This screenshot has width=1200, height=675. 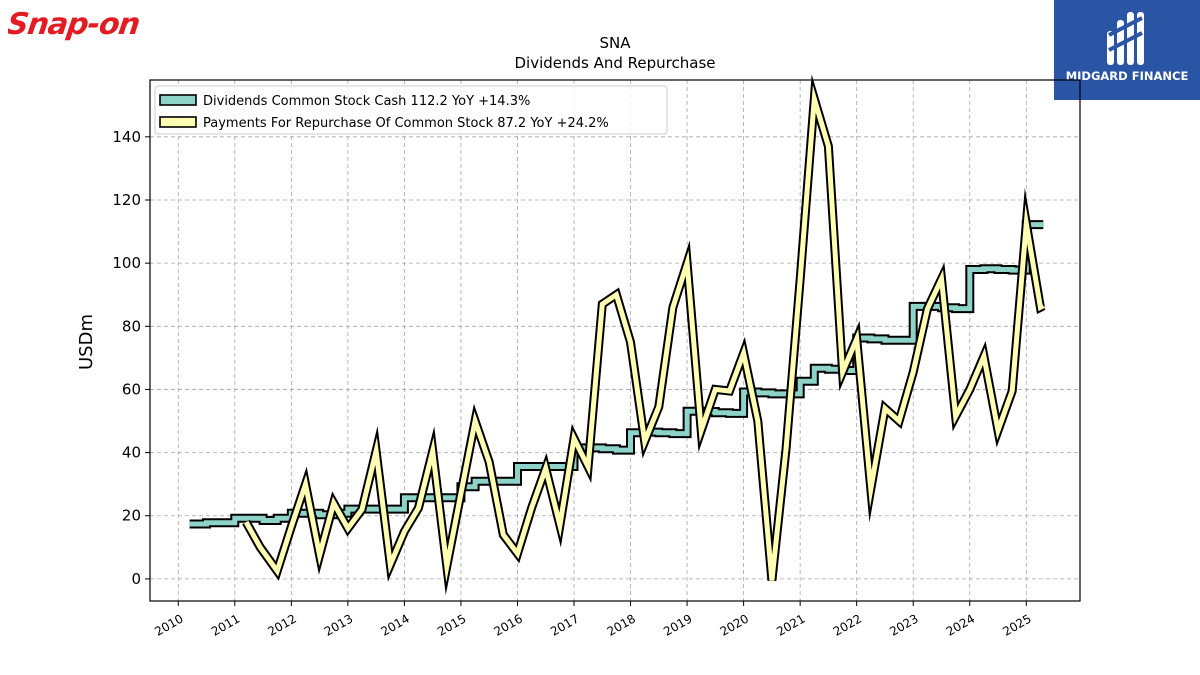 I want to click on legend-box, so click(x=411, y=110).